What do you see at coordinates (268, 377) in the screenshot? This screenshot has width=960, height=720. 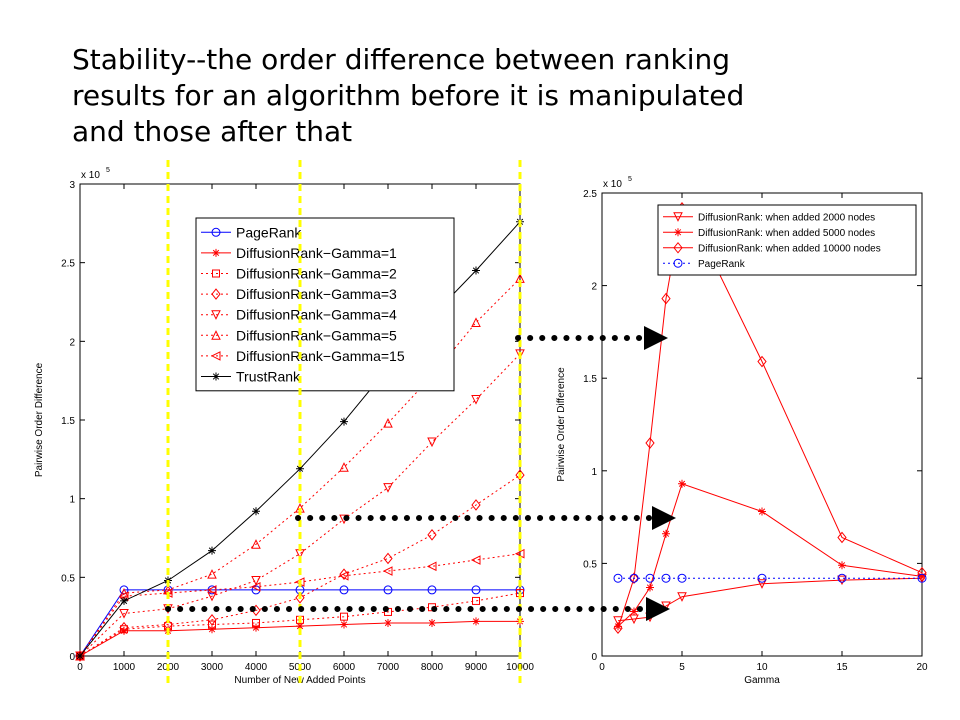 I see `left-legend-label: TrustRank` at bounding box center [268, 377].